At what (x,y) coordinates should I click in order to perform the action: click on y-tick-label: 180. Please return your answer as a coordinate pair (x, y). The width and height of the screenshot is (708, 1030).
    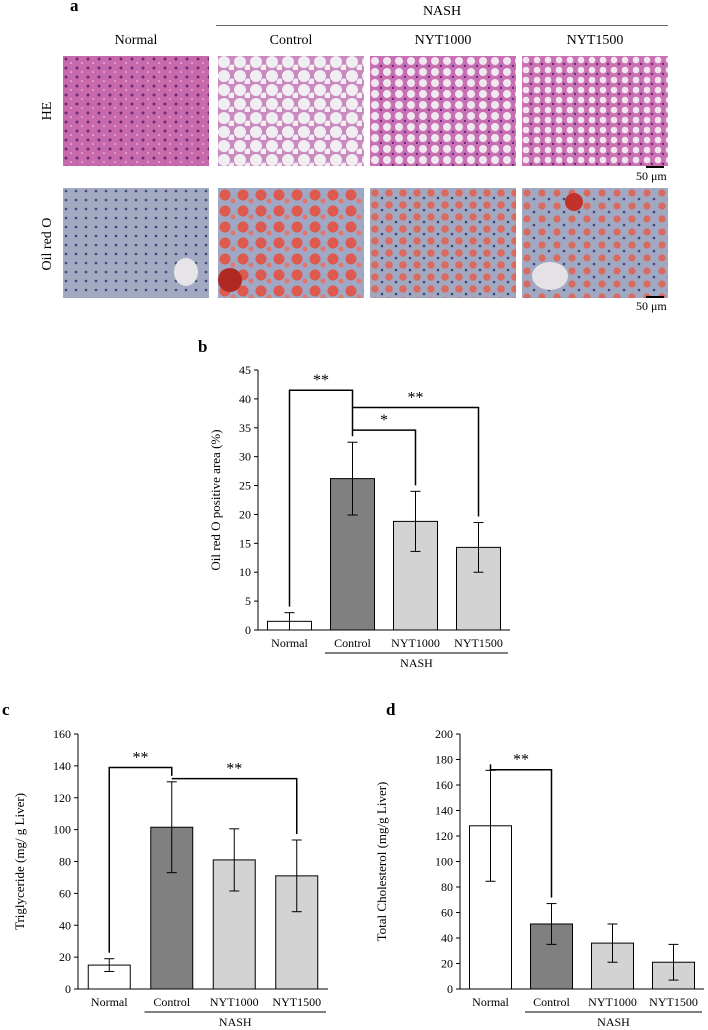
    Looking at the image, I should click on (444, 760).